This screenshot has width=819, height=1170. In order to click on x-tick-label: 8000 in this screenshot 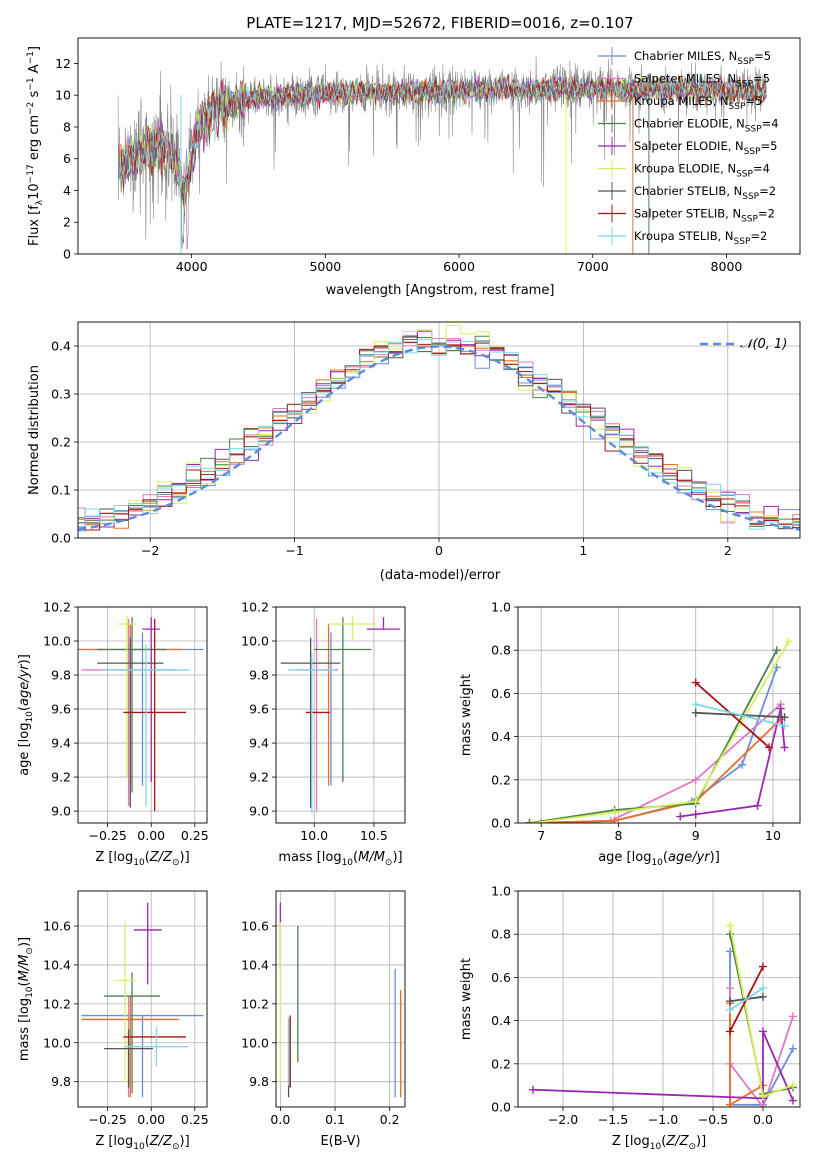, I will do `click(727, 266)`.